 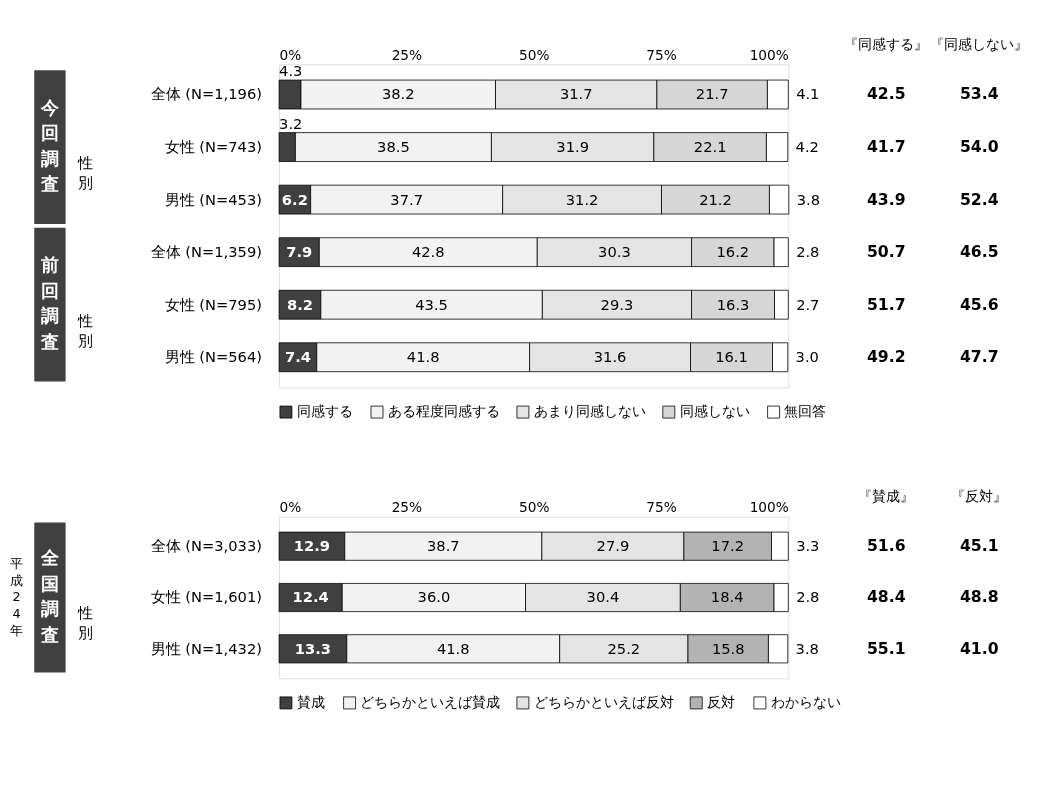 What do you see at coordinates (807, 146) in the screenshot?
I see `data-label: 4.2` at bounding box center [807, 146].